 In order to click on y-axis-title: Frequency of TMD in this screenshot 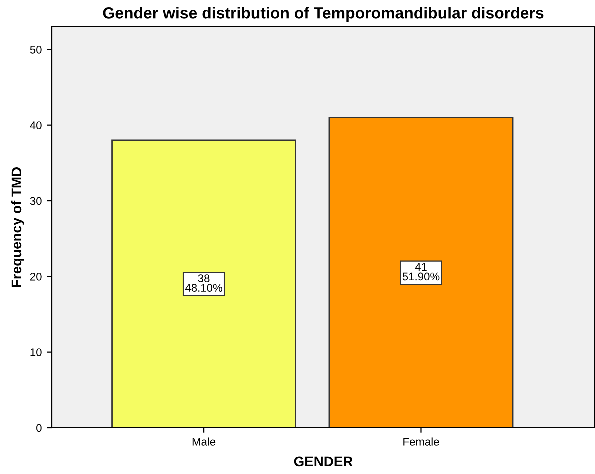, I will do `click(17, 228)`.